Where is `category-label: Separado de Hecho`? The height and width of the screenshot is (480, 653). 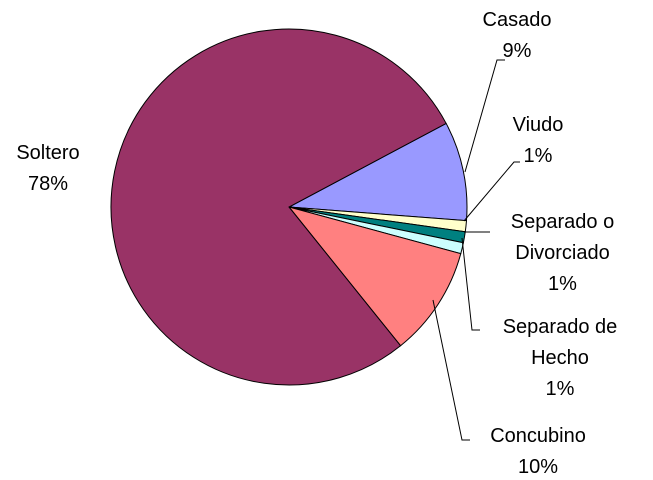
category-label: Separado de Hecho is located at coordinates (560, 342).